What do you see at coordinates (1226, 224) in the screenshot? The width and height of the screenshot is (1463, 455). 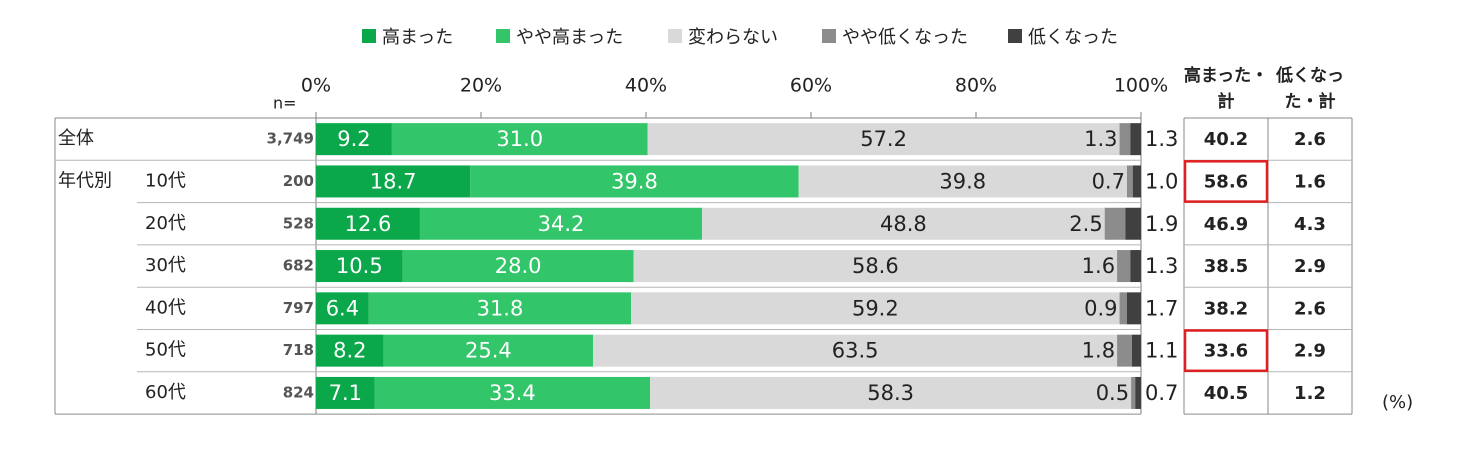 I see `total-up-value: 46.9` at bounding box center [1226, 224].